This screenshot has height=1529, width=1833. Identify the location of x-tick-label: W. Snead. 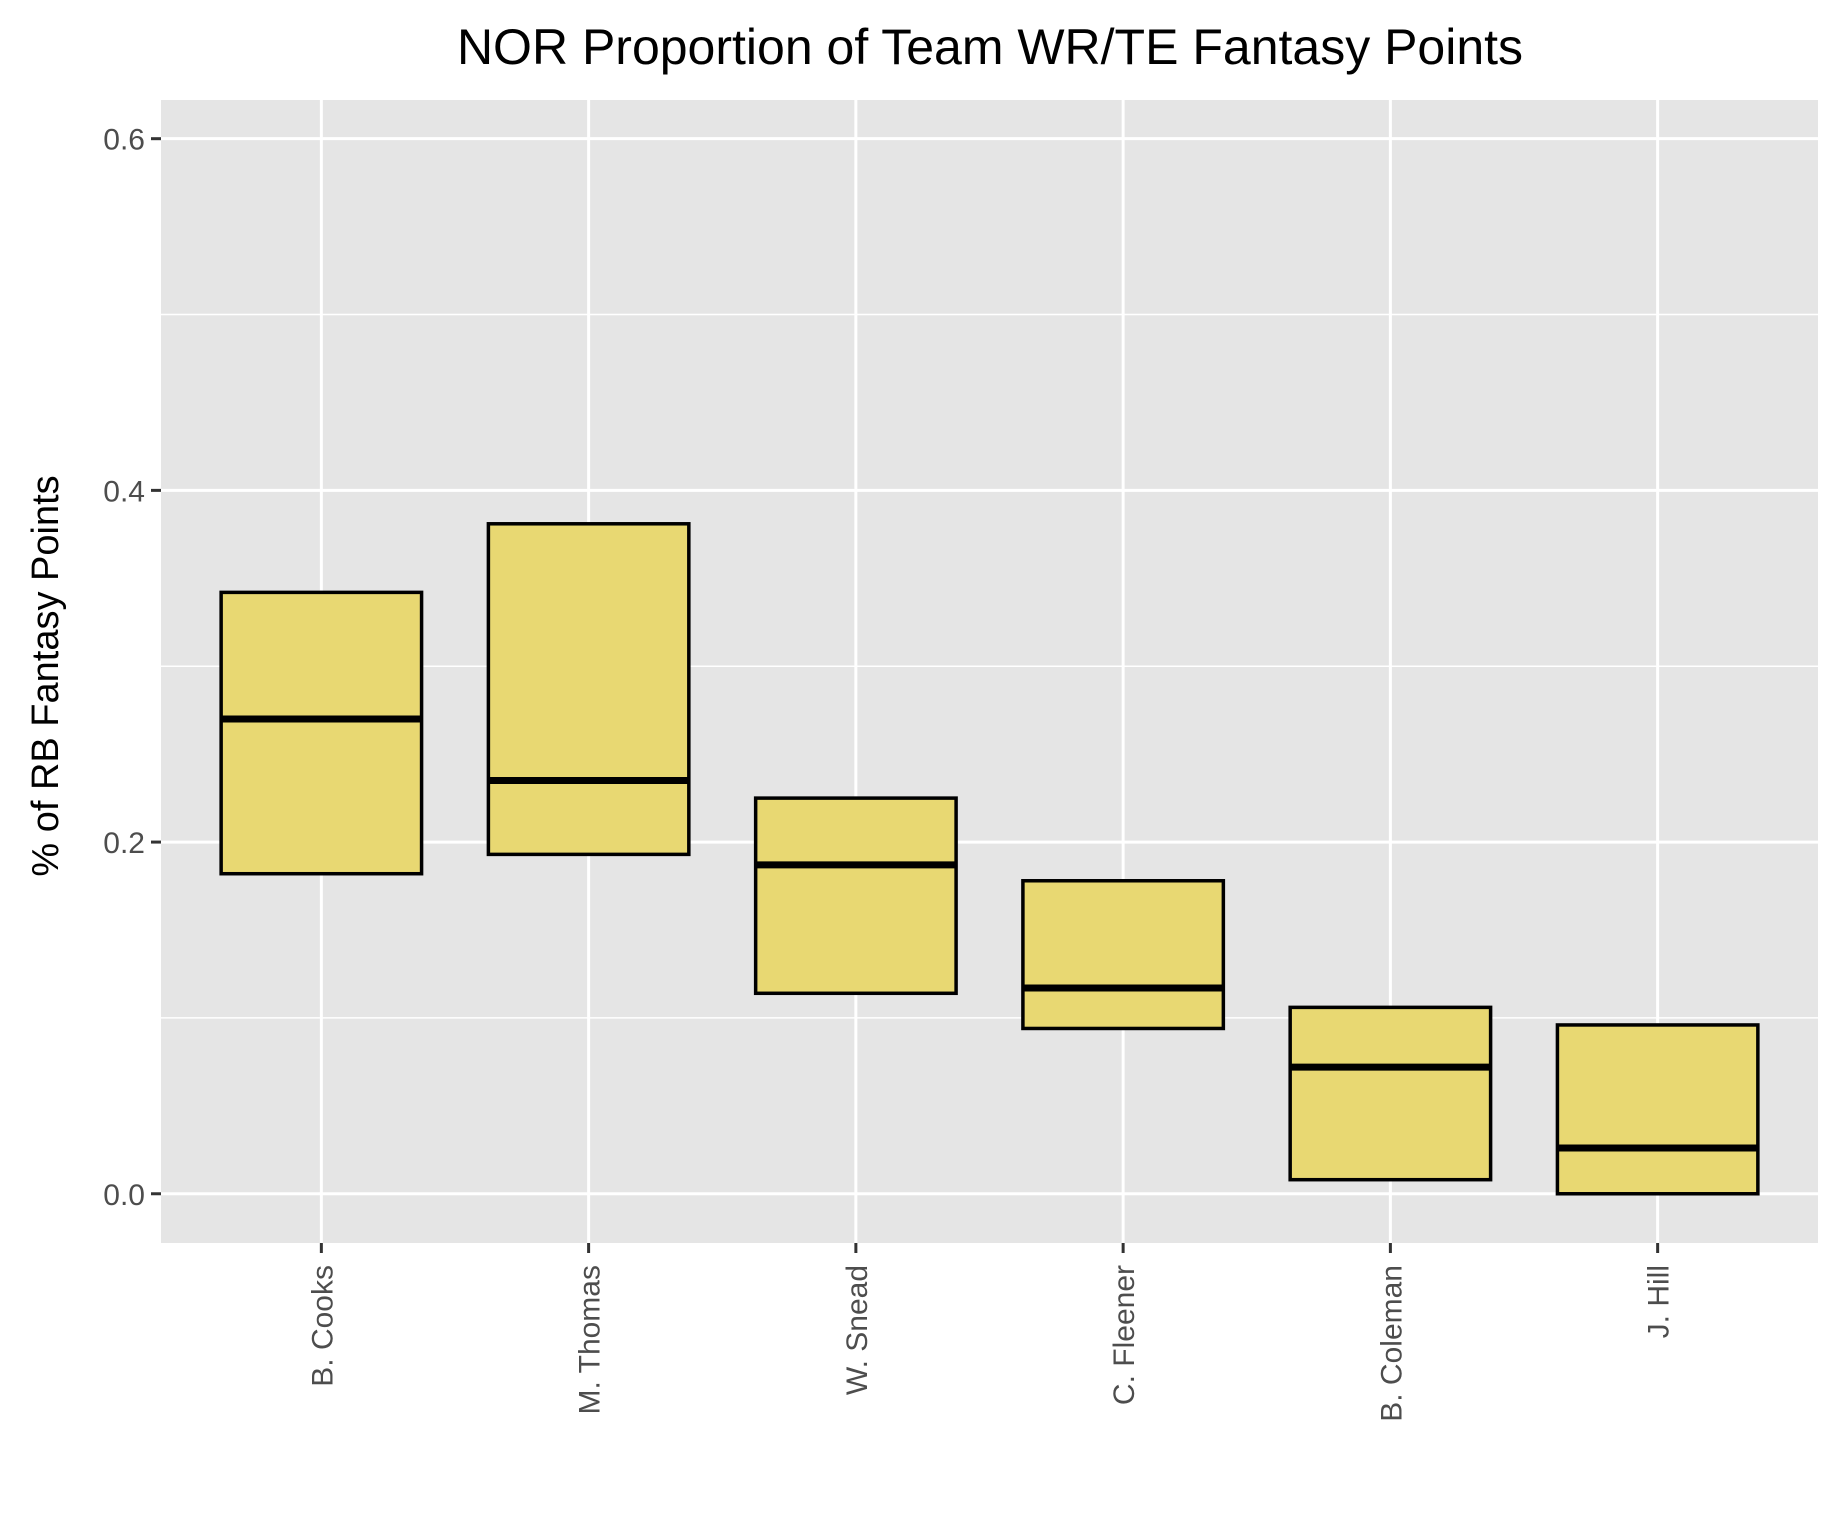
(857, 1330).